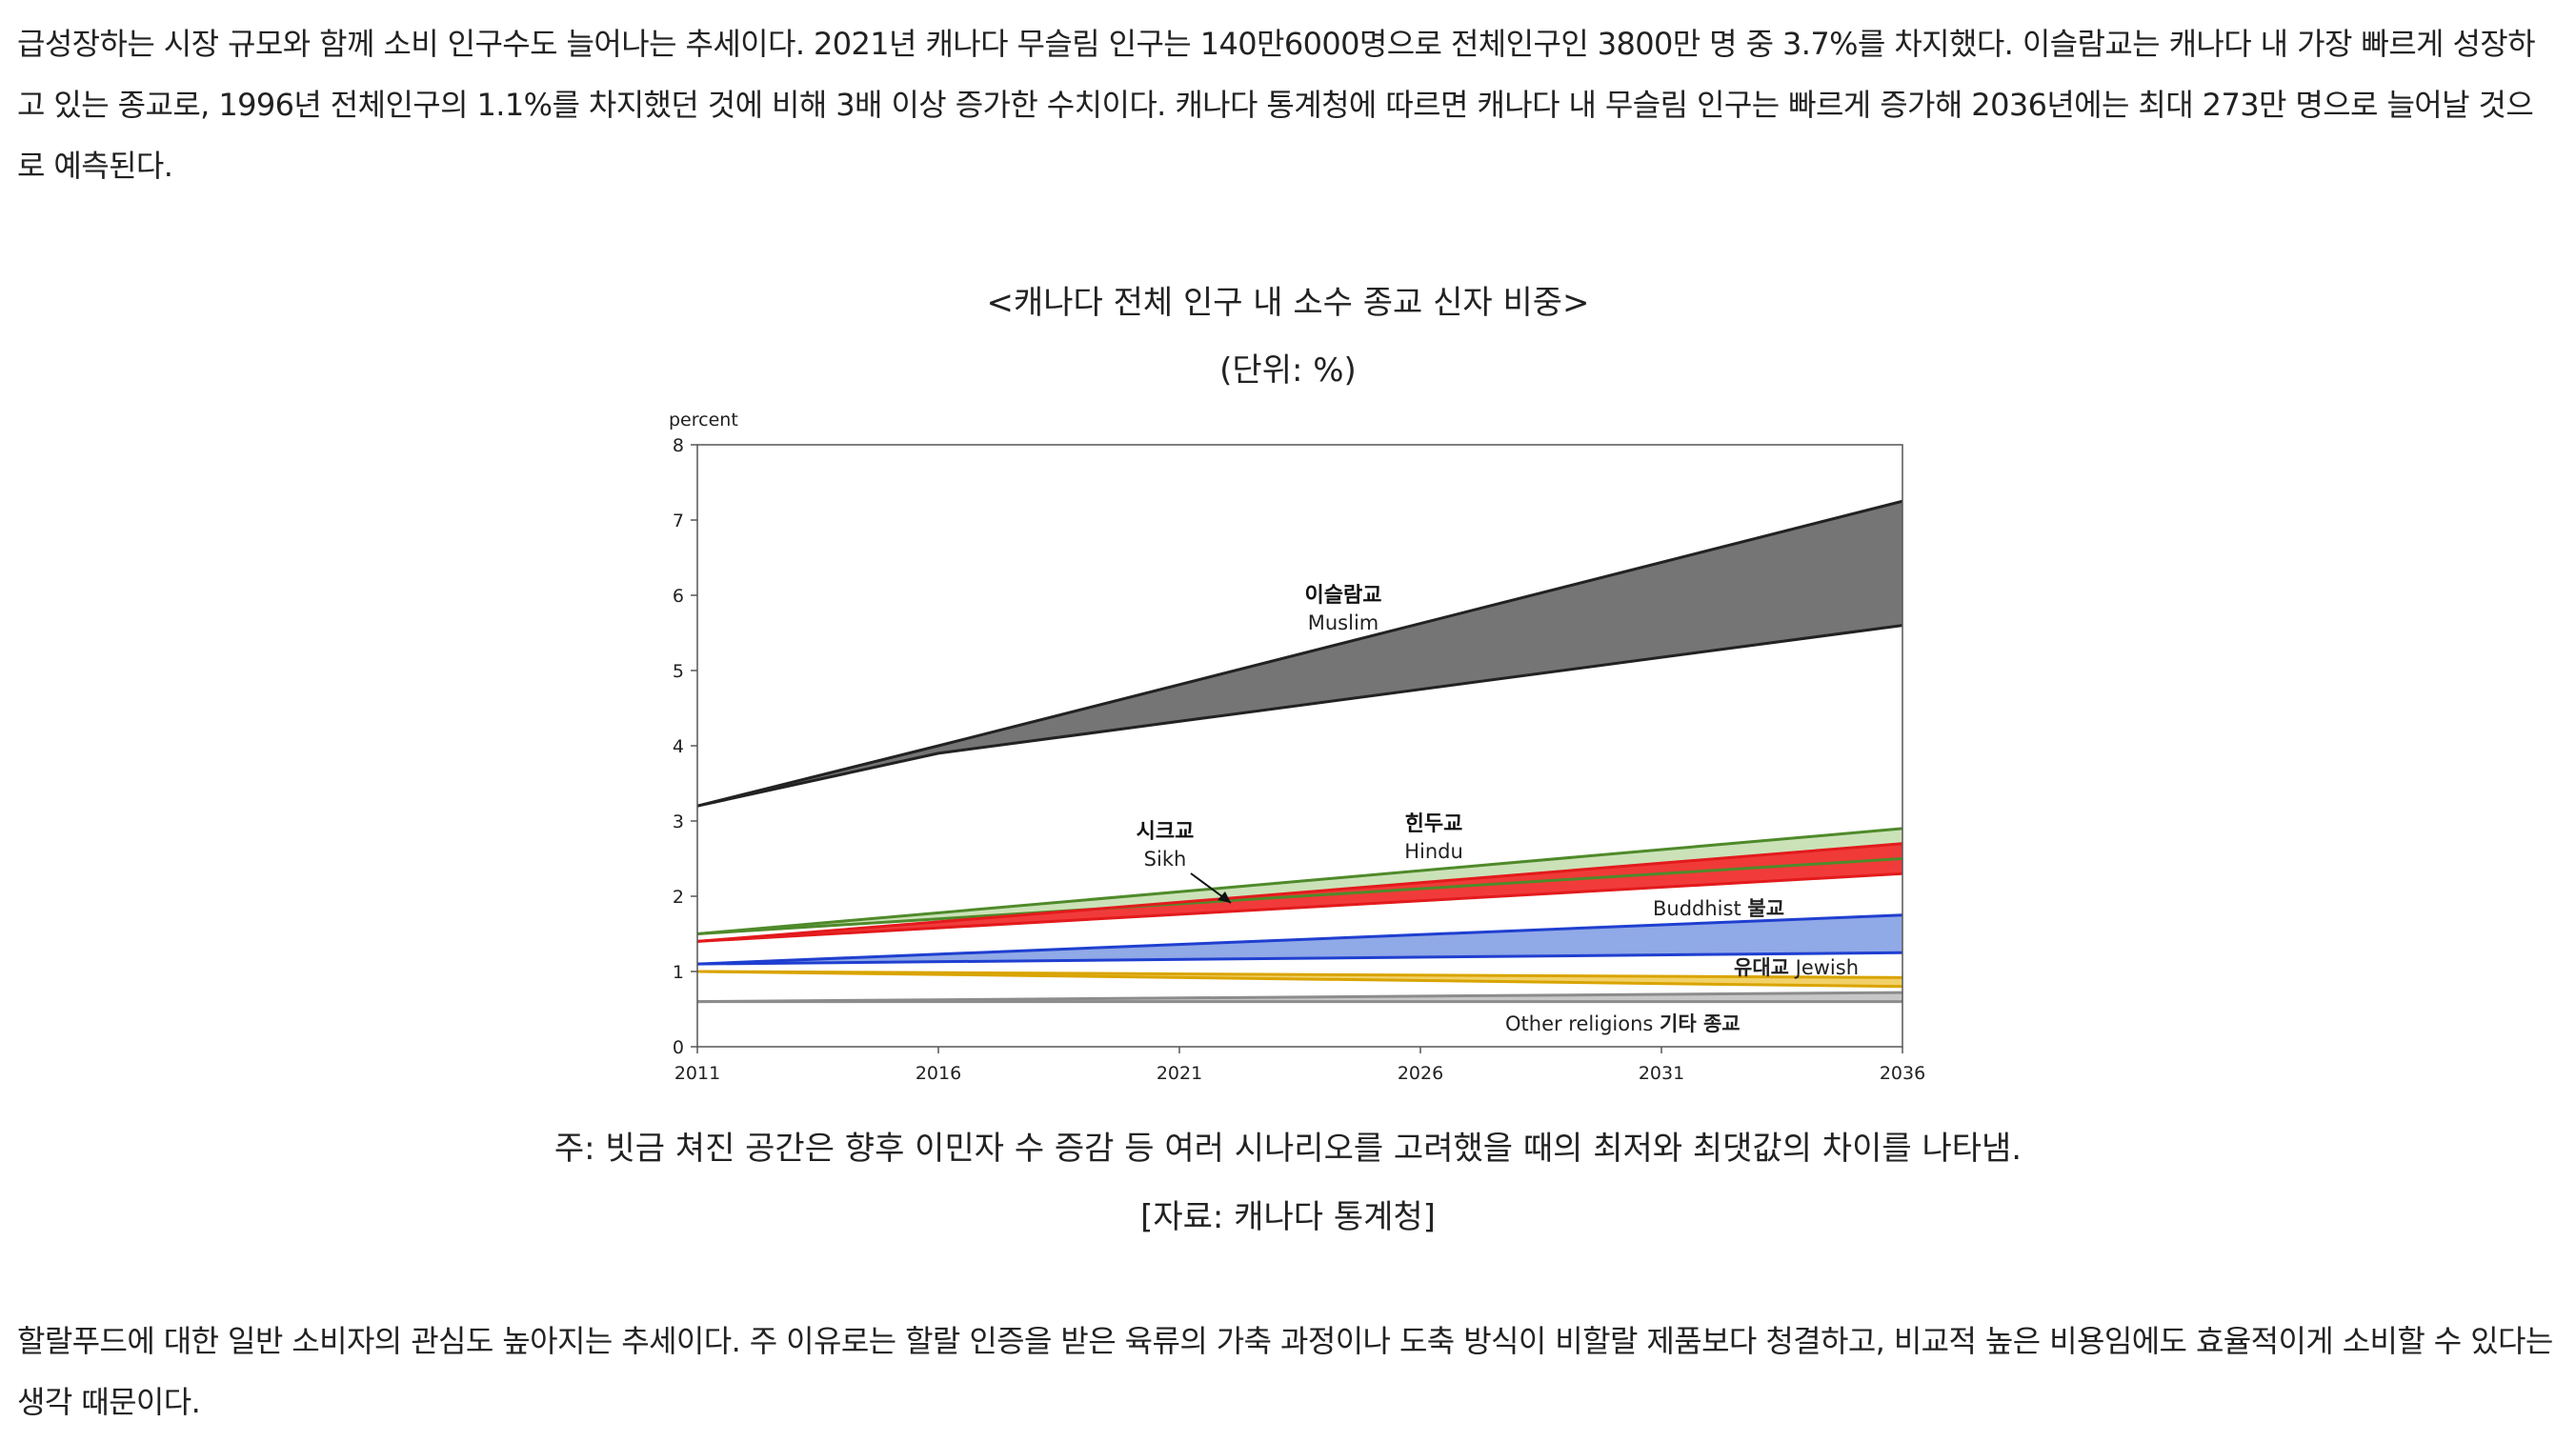 The image size is (2576, 1442). What do you see at coordinates (1433, 851) in the screenshot?
I see `annotation-sublabel: Hindu` at bounding box center [1433, 851].